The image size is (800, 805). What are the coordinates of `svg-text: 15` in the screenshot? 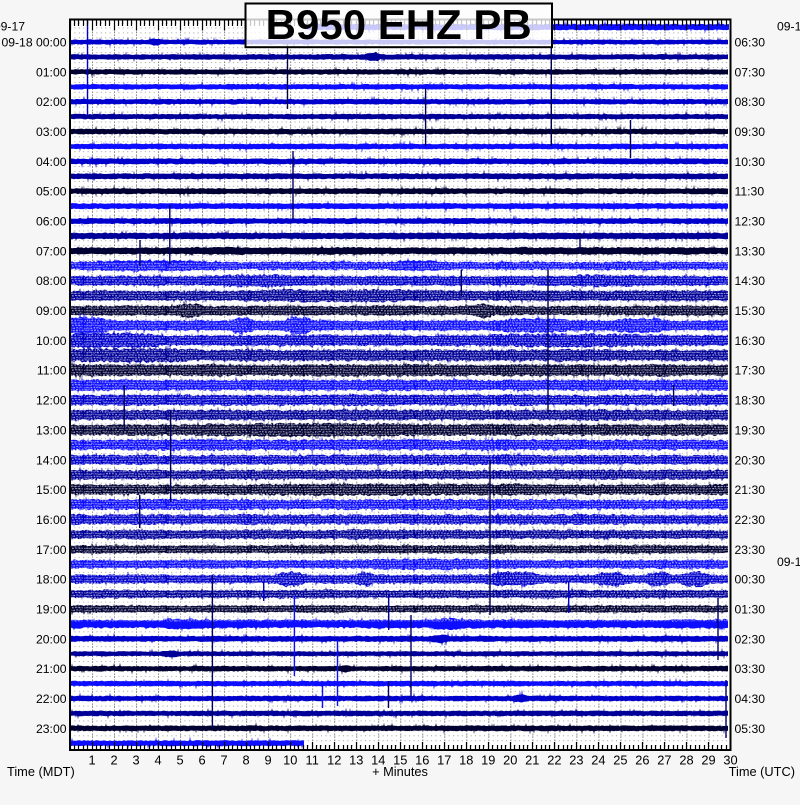 It's located at (400, 760).